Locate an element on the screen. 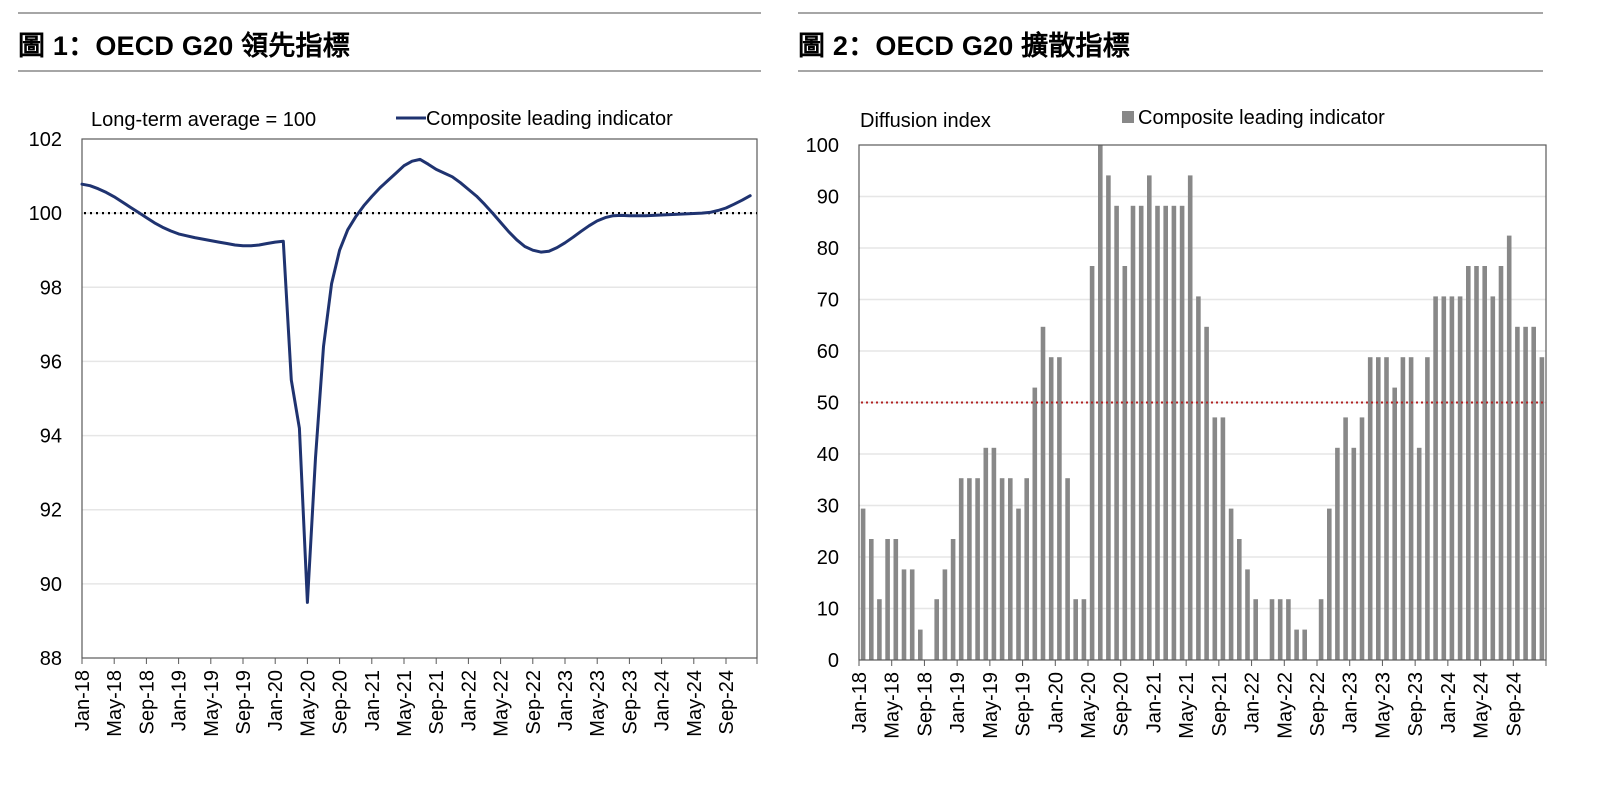  chart-2-x-tick-label: May-22 is located at coordinates (1285, 705).